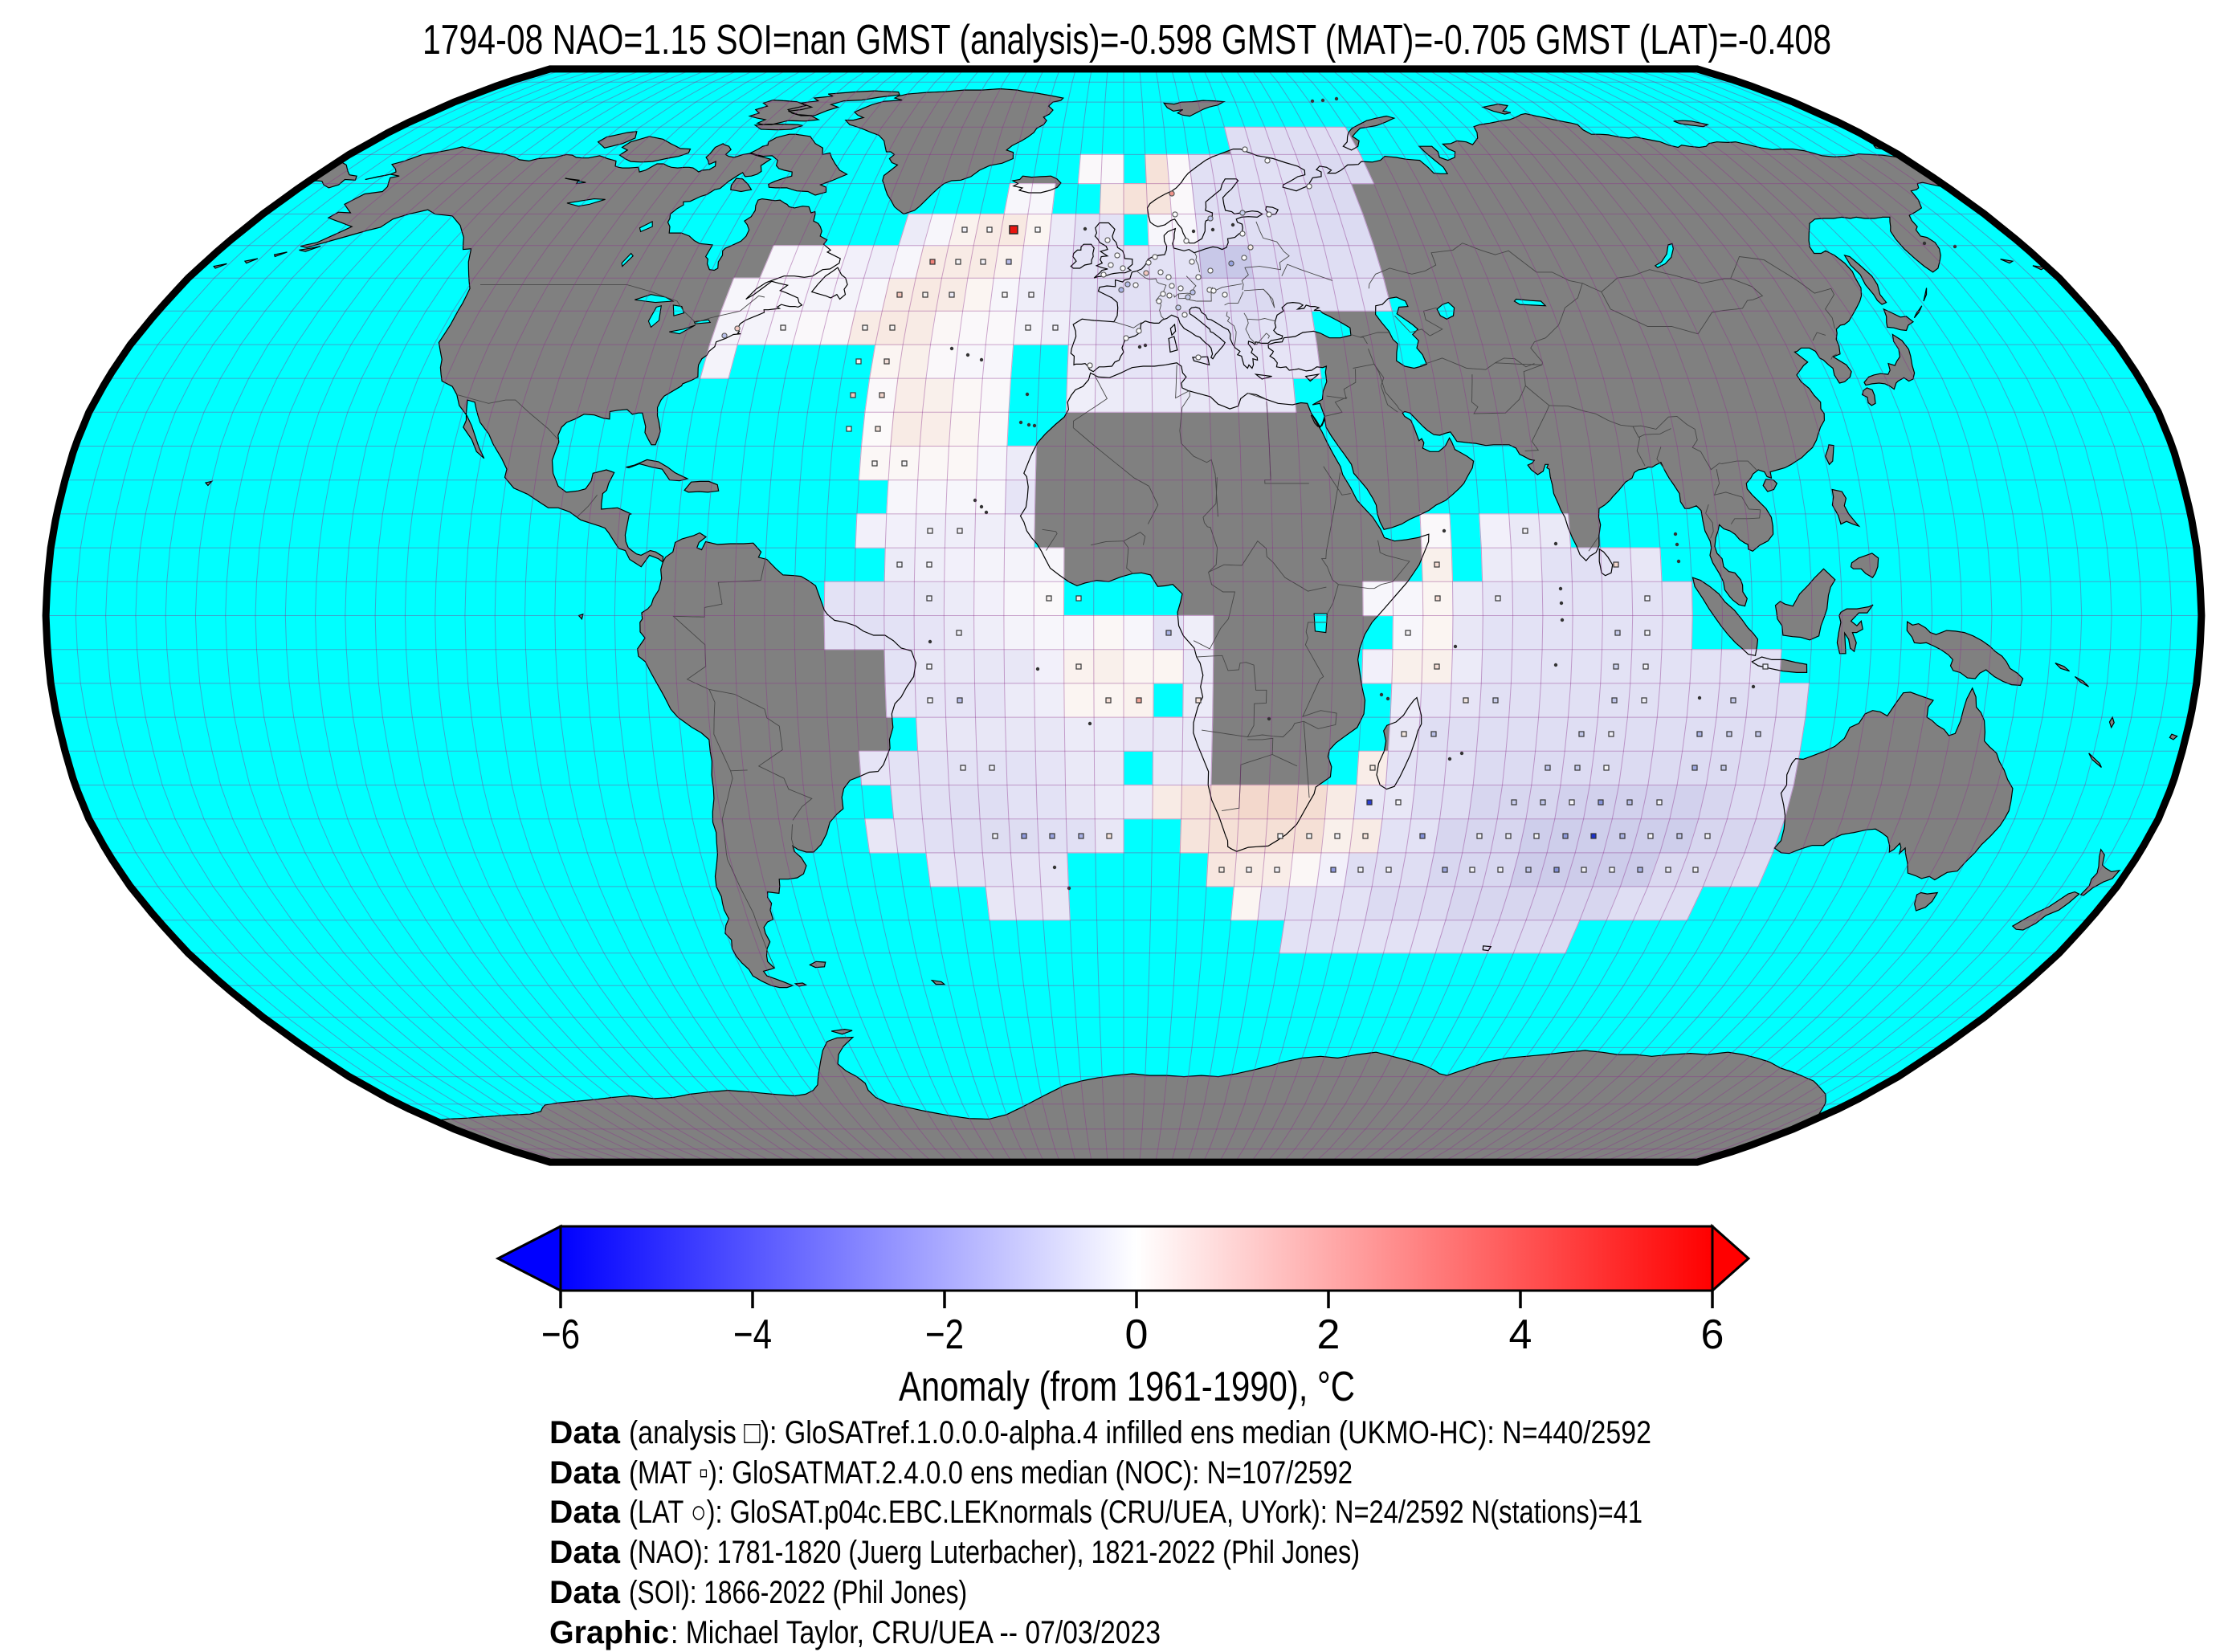  What do you see at coordinates (1712, 1334) in the screenshot?
I see `svg-text: 6` at bounding box center [1712, 1334].